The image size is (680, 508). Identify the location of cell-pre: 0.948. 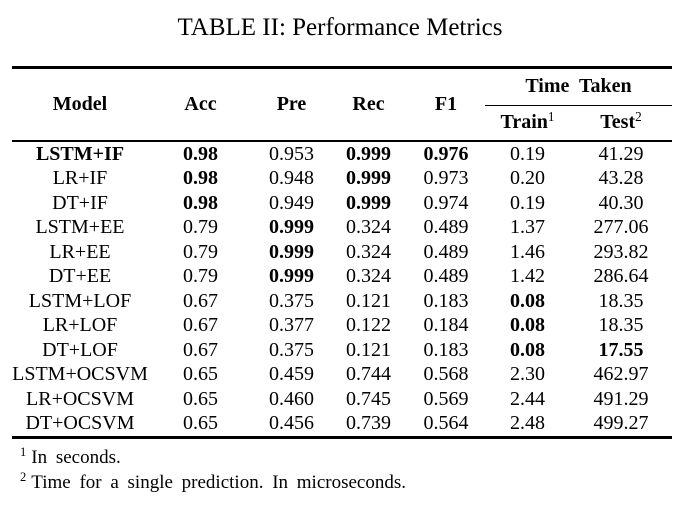
(291, 178).